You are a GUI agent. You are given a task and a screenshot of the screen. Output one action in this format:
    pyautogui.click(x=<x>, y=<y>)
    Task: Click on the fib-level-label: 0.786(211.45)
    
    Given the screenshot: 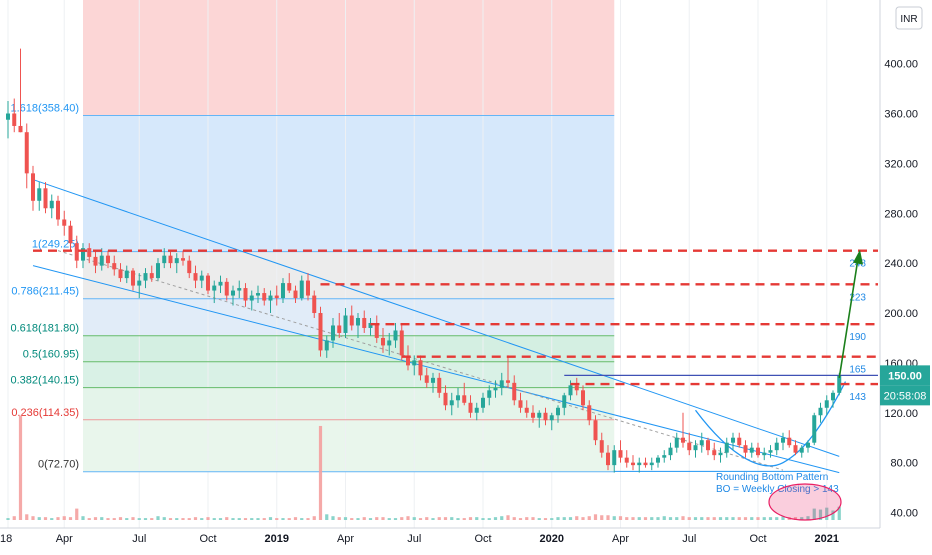 What is the action you would take?
    pyautogui.click(x=45, y=292)
    